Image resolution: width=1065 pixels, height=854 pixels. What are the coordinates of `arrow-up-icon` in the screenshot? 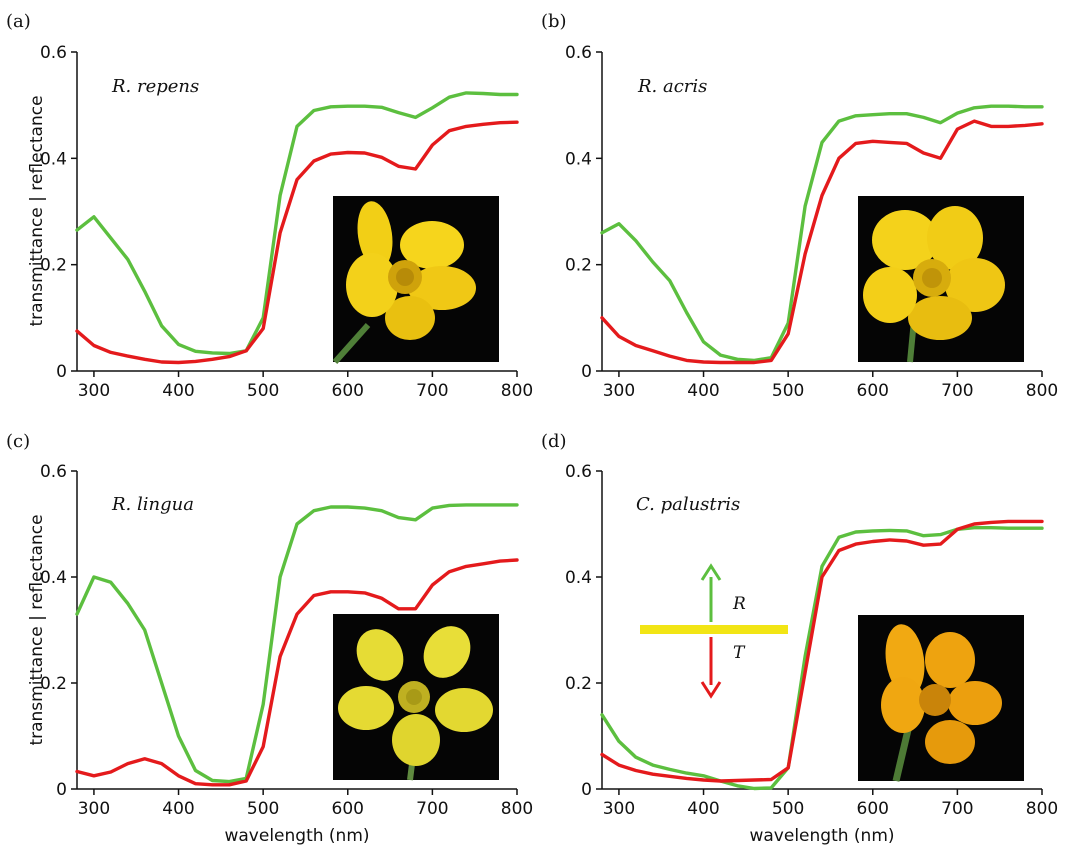 It's located at (711, 572).